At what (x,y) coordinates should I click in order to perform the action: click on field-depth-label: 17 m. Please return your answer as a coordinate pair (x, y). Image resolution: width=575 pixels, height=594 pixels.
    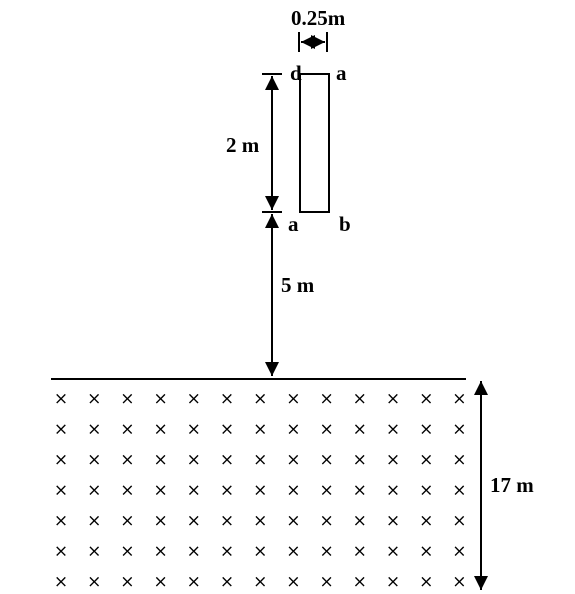
    Looking at the image, I should click on (512, 485).